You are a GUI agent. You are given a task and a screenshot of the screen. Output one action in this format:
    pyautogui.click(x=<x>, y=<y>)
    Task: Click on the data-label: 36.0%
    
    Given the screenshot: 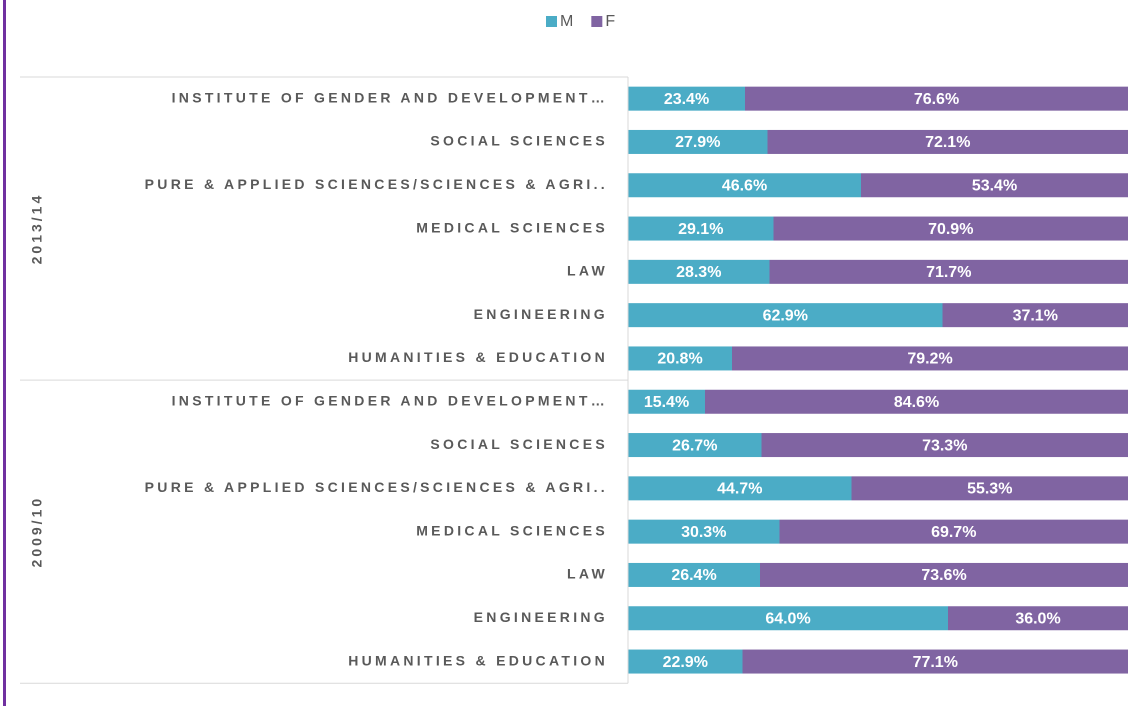 What is the action you would take?
    pyautogui.click(x=1037, y=618)
    